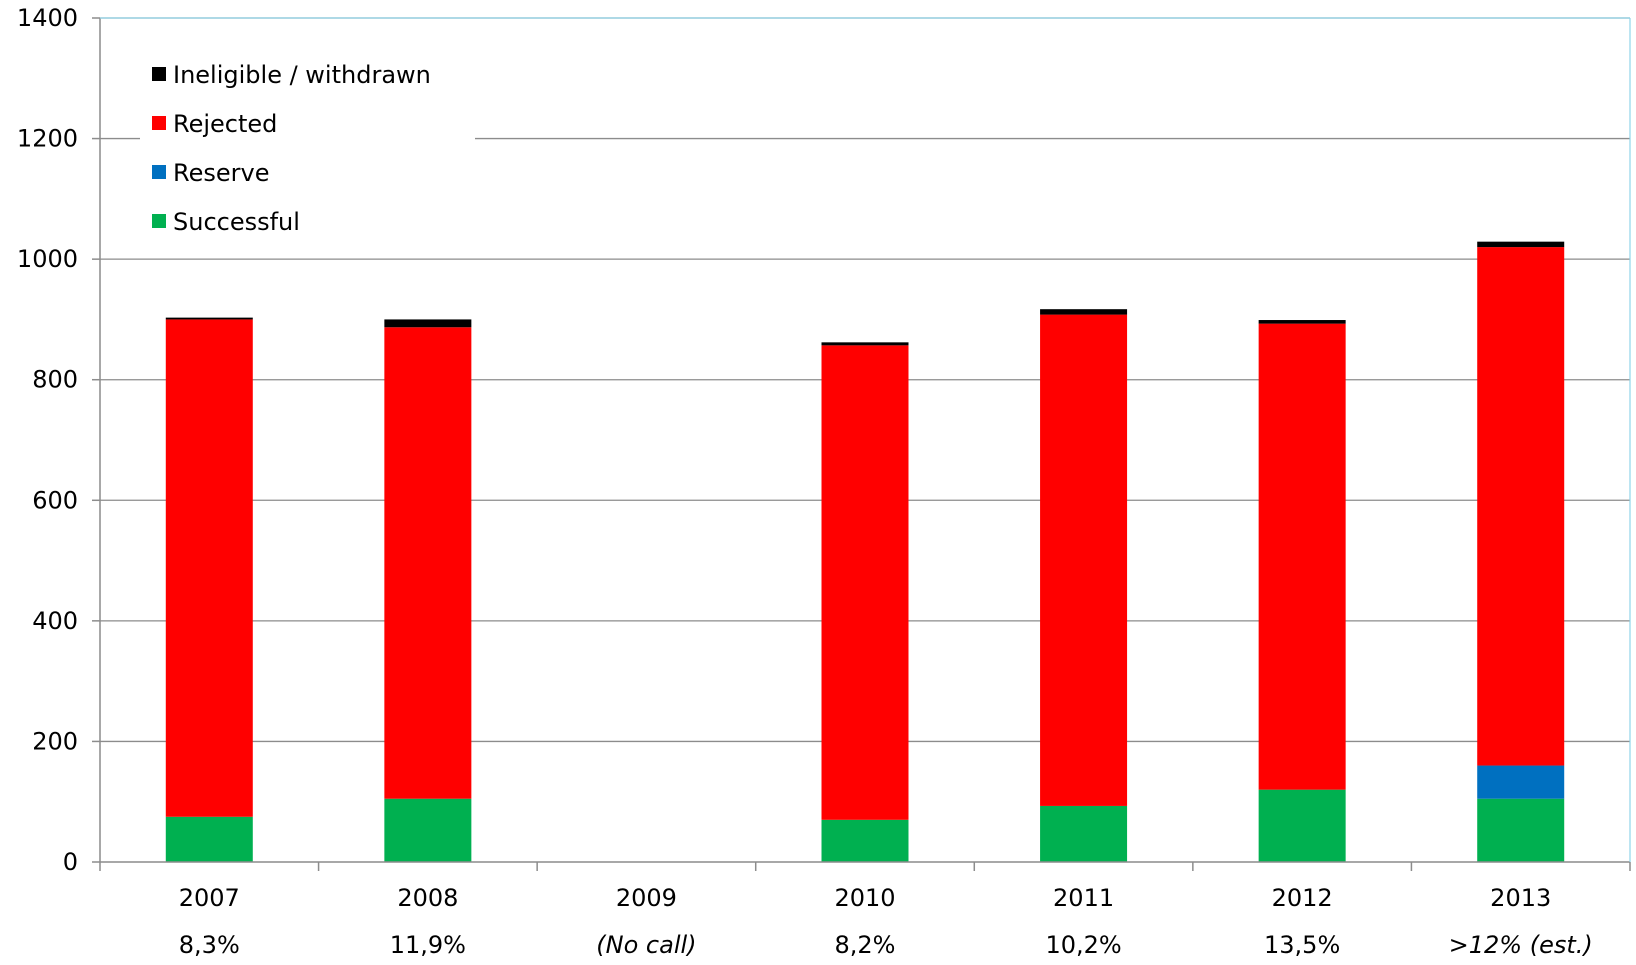  Describe the element at coordinates (159, 123) in the screenshot. I see `legend-swatch-rejected` at that location.